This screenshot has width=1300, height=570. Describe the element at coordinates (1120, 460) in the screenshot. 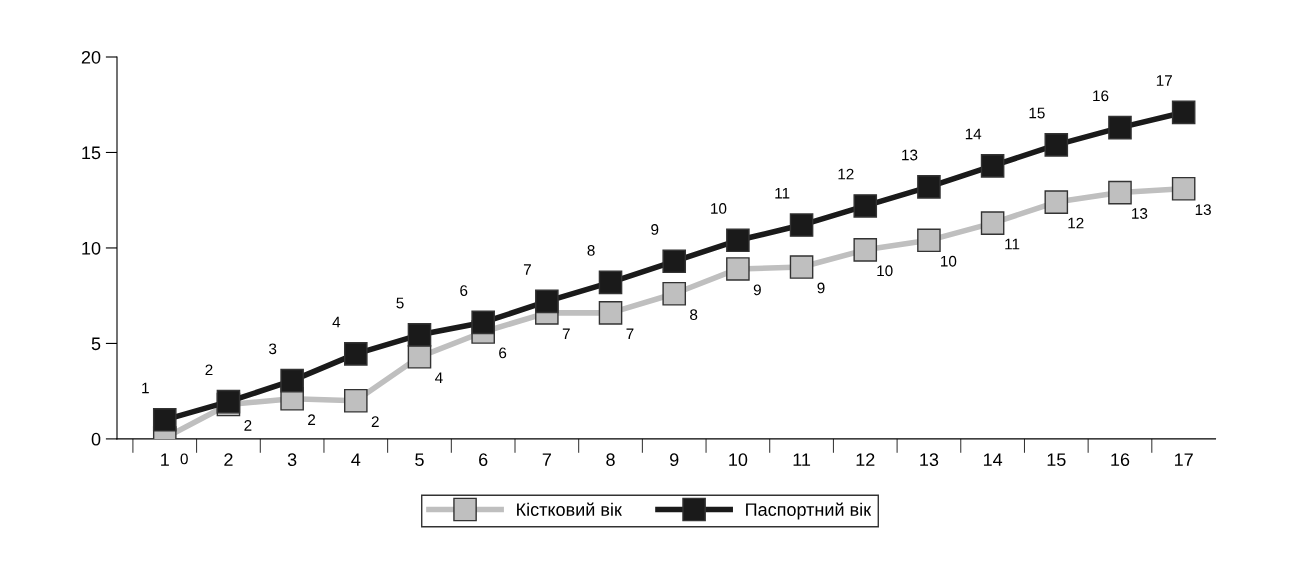

I see `x-tick-label: 16` at that location.